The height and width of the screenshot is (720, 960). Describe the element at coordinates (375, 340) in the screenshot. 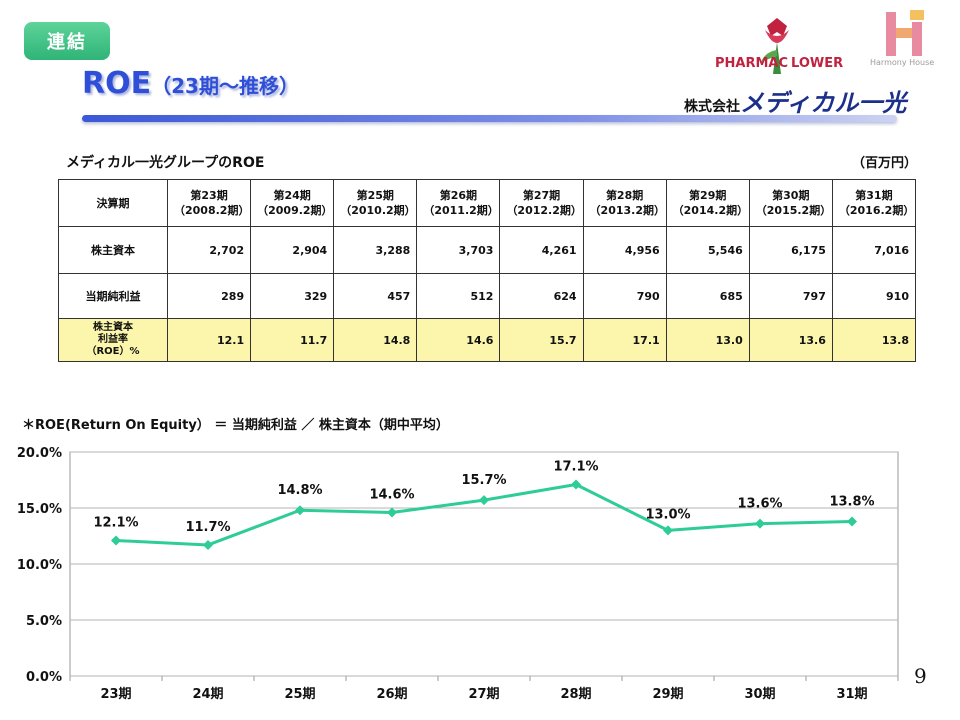

I see `table-cell: 14.8` at that location.